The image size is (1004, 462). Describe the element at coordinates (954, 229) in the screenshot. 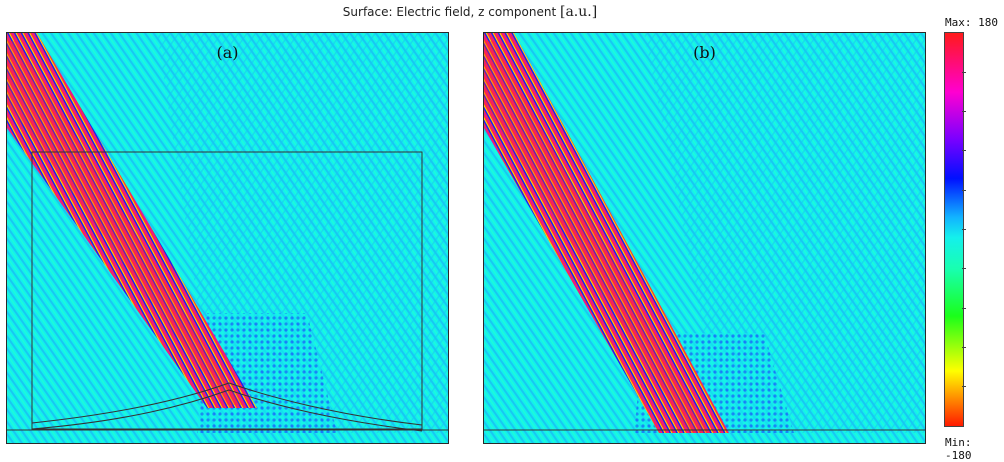

I see `colorbar` at that location.